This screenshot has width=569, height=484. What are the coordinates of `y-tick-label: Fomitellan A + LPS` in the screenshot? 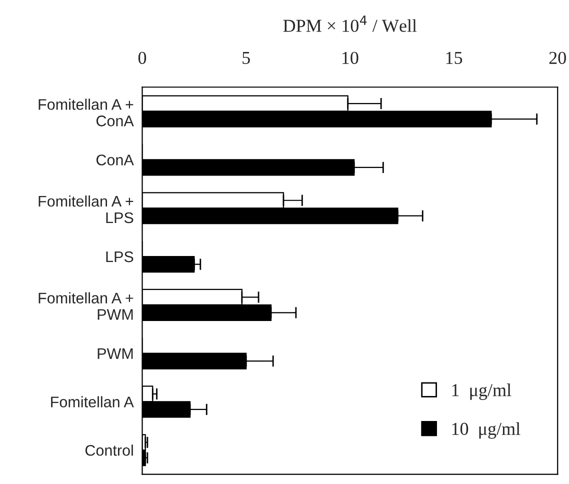 It's located at (86, 209).